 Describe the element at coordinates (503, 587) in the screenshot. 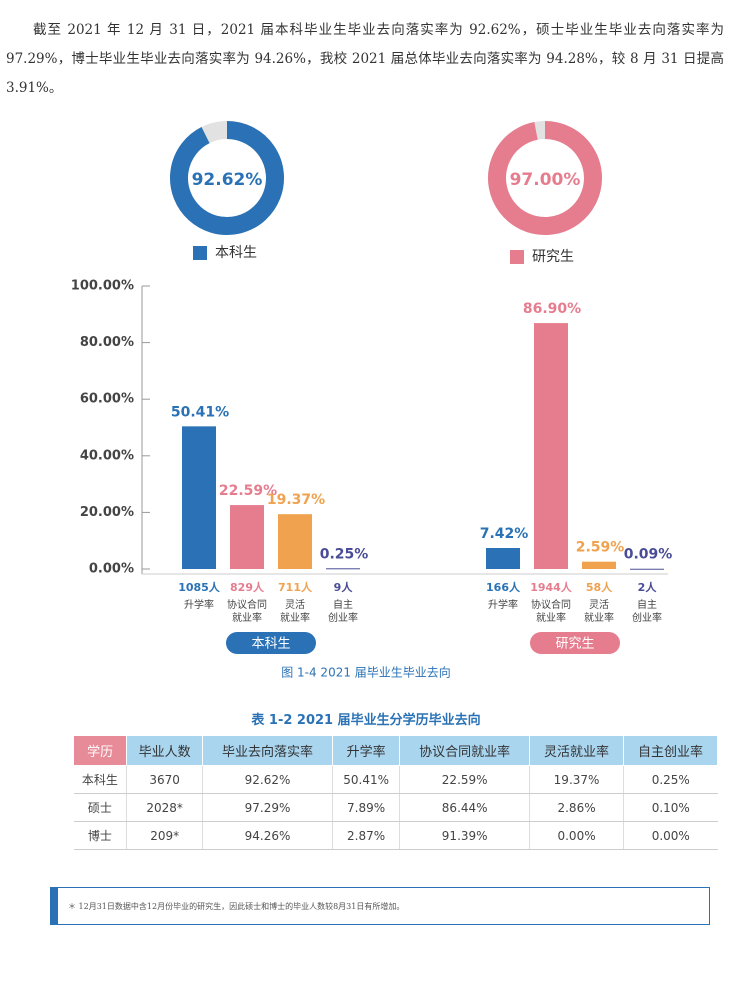

I see `count-label: 166人` at that location.